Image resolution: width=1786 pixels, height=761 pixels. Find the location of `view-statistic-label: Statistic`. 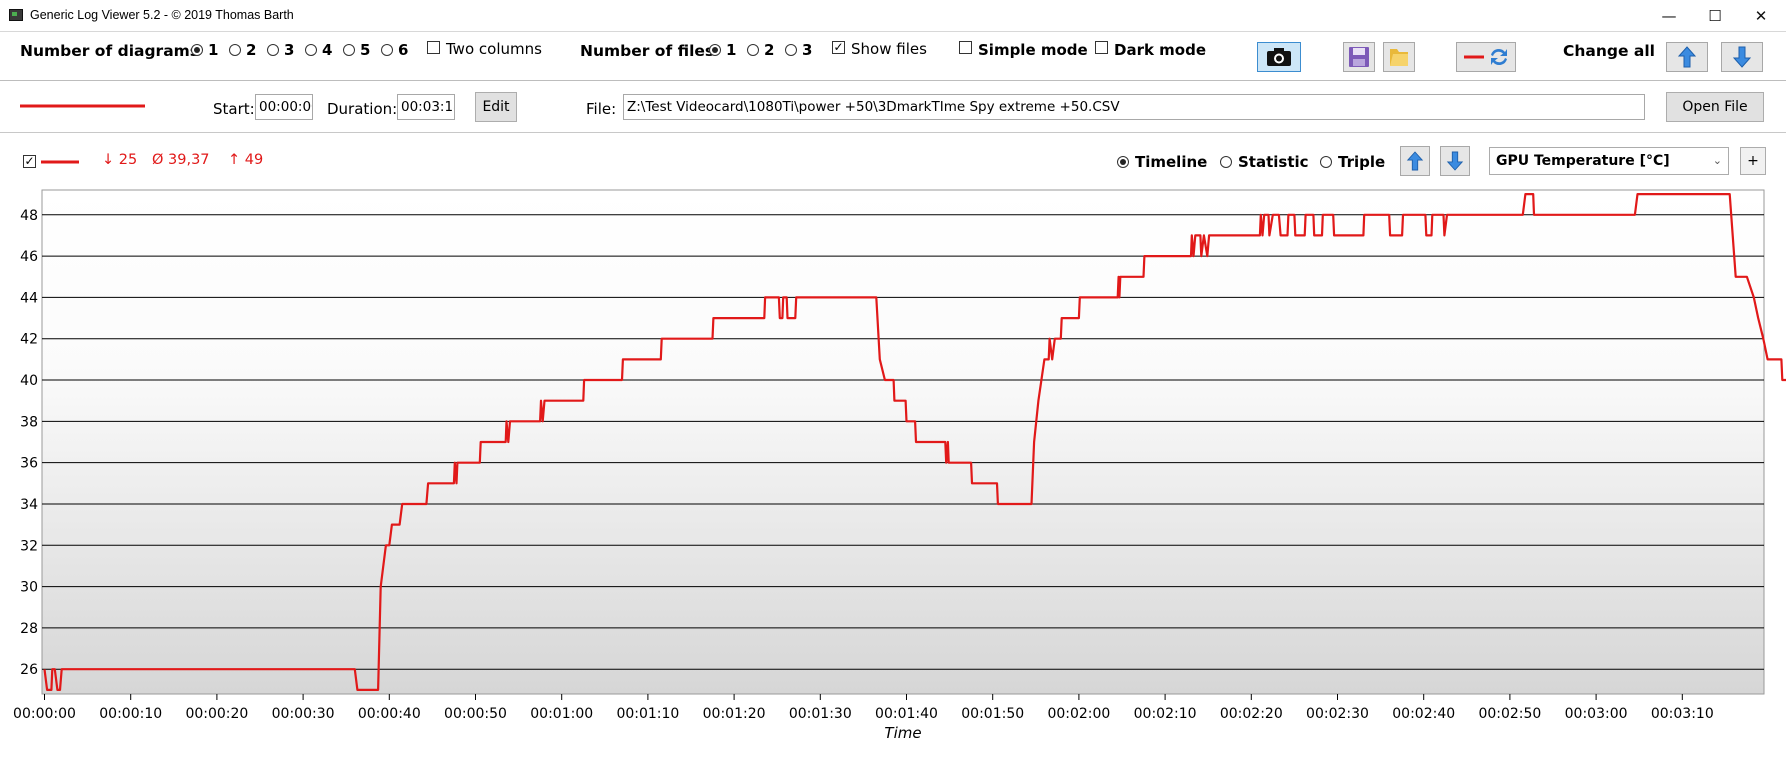

view-statistic-label: Statistic is located at coordinates (1273, 162).